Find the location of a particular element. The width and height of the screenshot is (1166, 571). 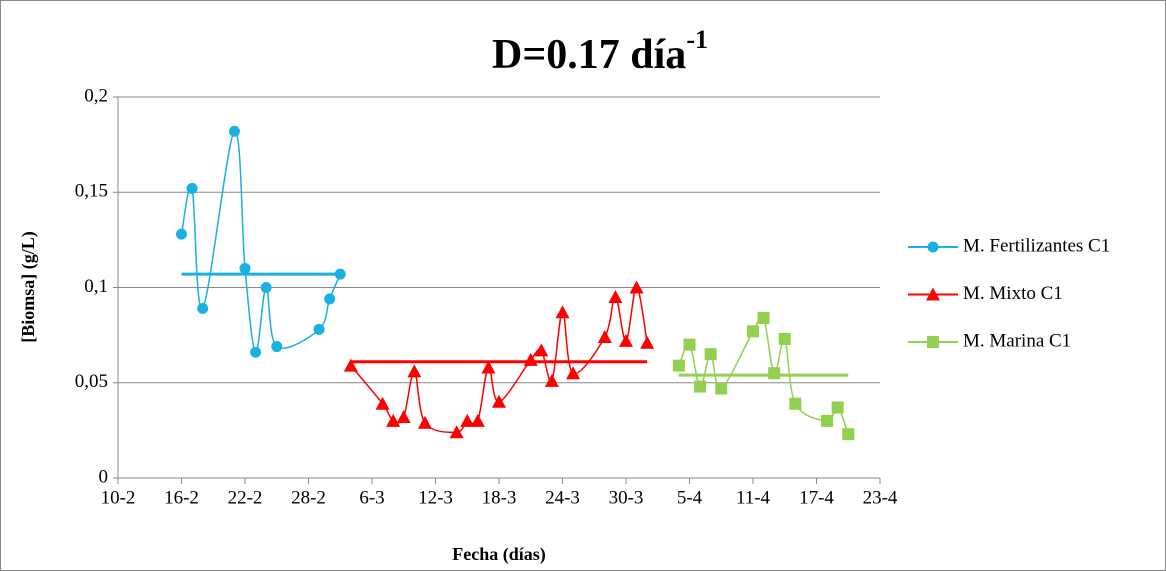

y-tick-label: 0,1 is located at coordinates (96, 286).